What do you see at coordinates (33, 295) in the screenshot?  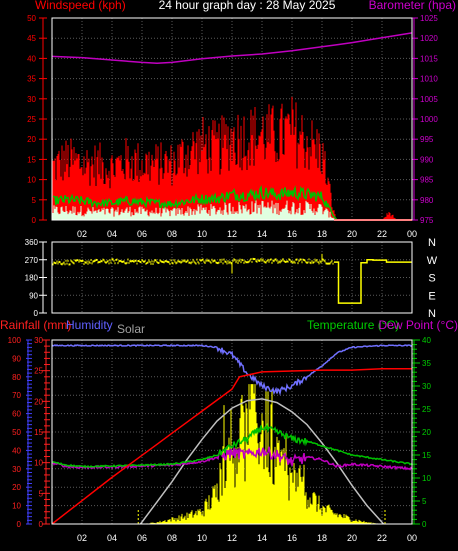 I see `direction-tick-label: 90` at bounding box center [33, 295].